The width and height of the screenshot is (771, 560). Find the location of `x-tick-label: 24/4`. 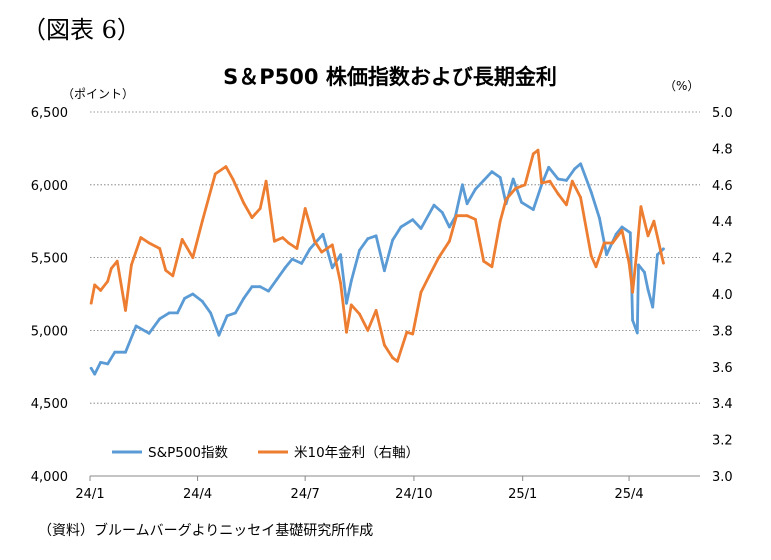

x-tick-label: 24/4 is located at coordinates (197, 494).